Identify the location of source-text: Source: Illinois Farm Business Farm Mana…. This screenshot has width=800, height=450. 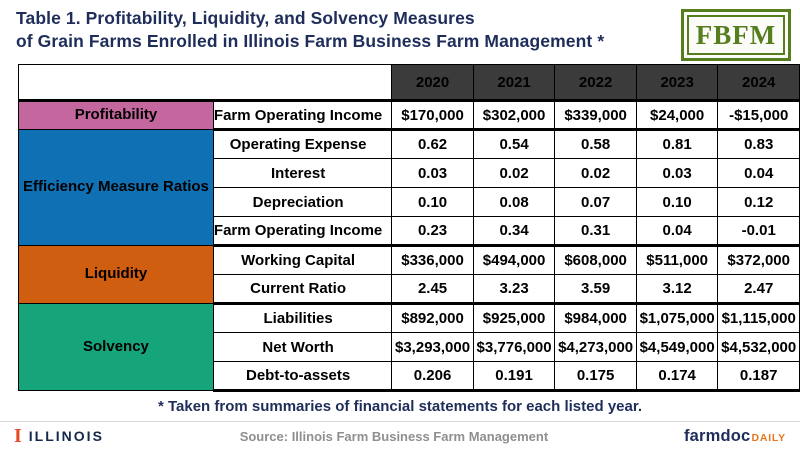
(394, 436).